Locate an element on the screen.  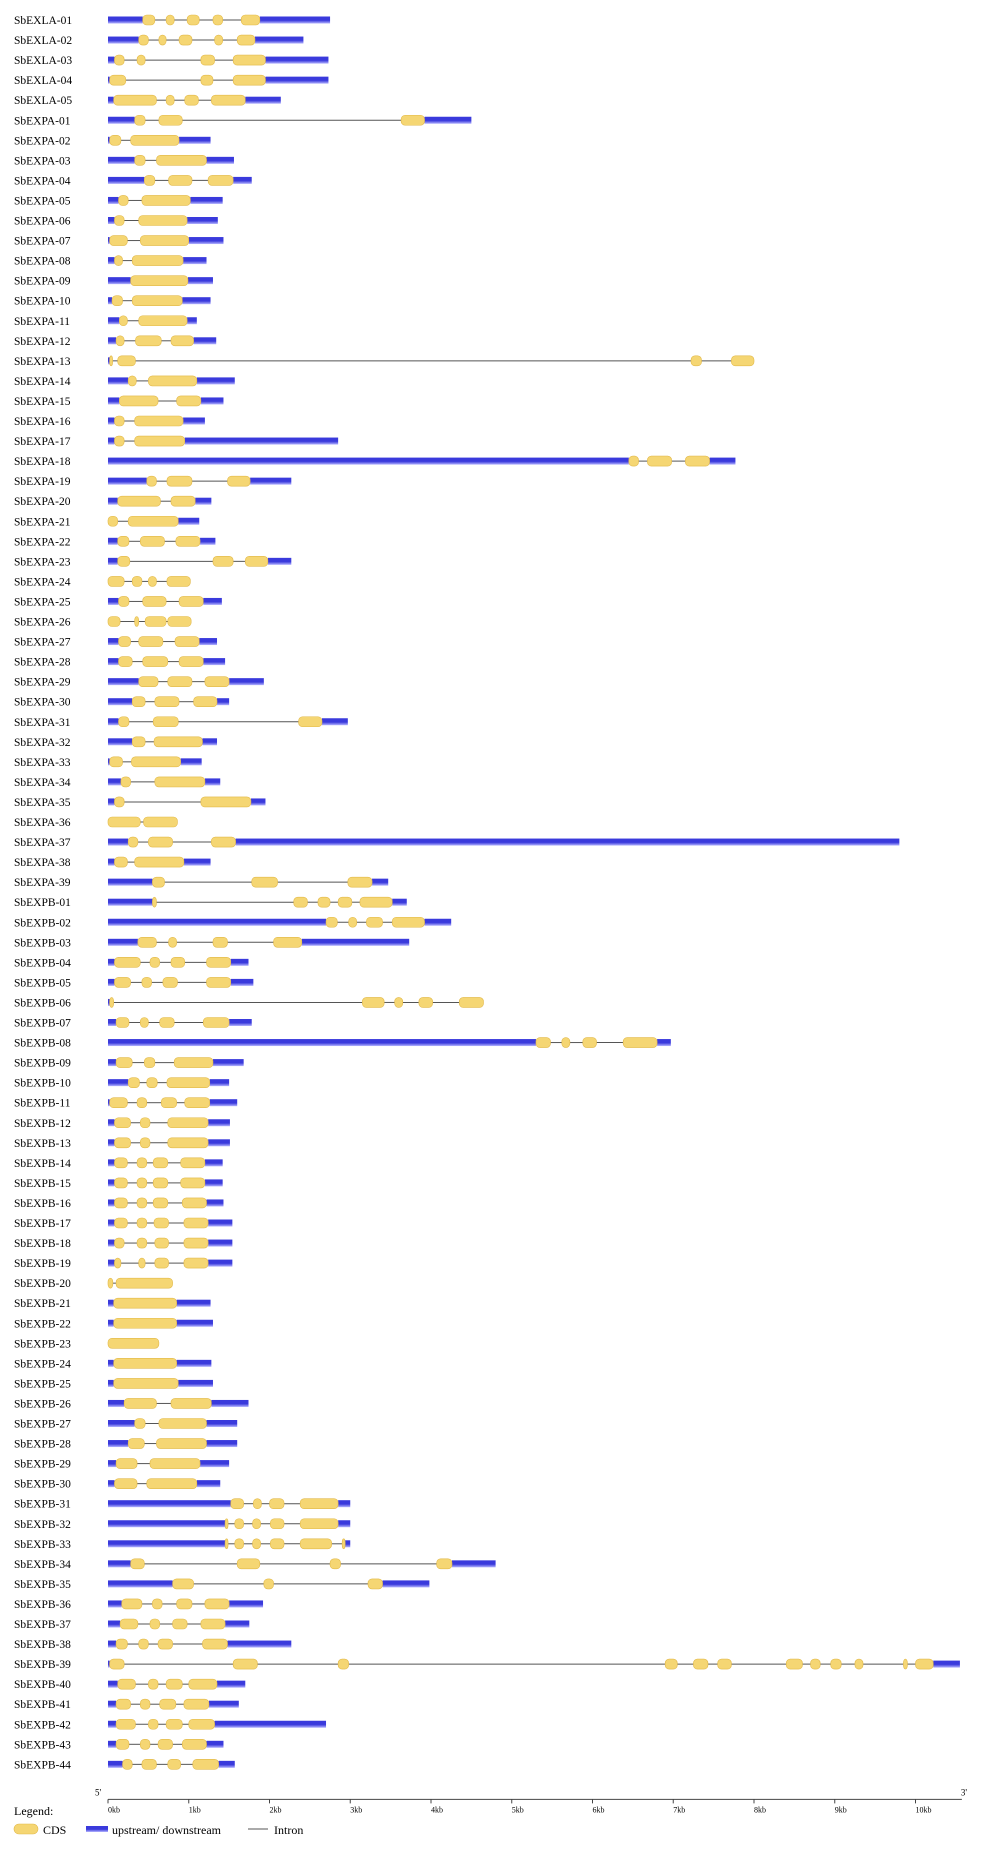
gene-row: SbEXPB-16 is located at coordinates (119, 1203).